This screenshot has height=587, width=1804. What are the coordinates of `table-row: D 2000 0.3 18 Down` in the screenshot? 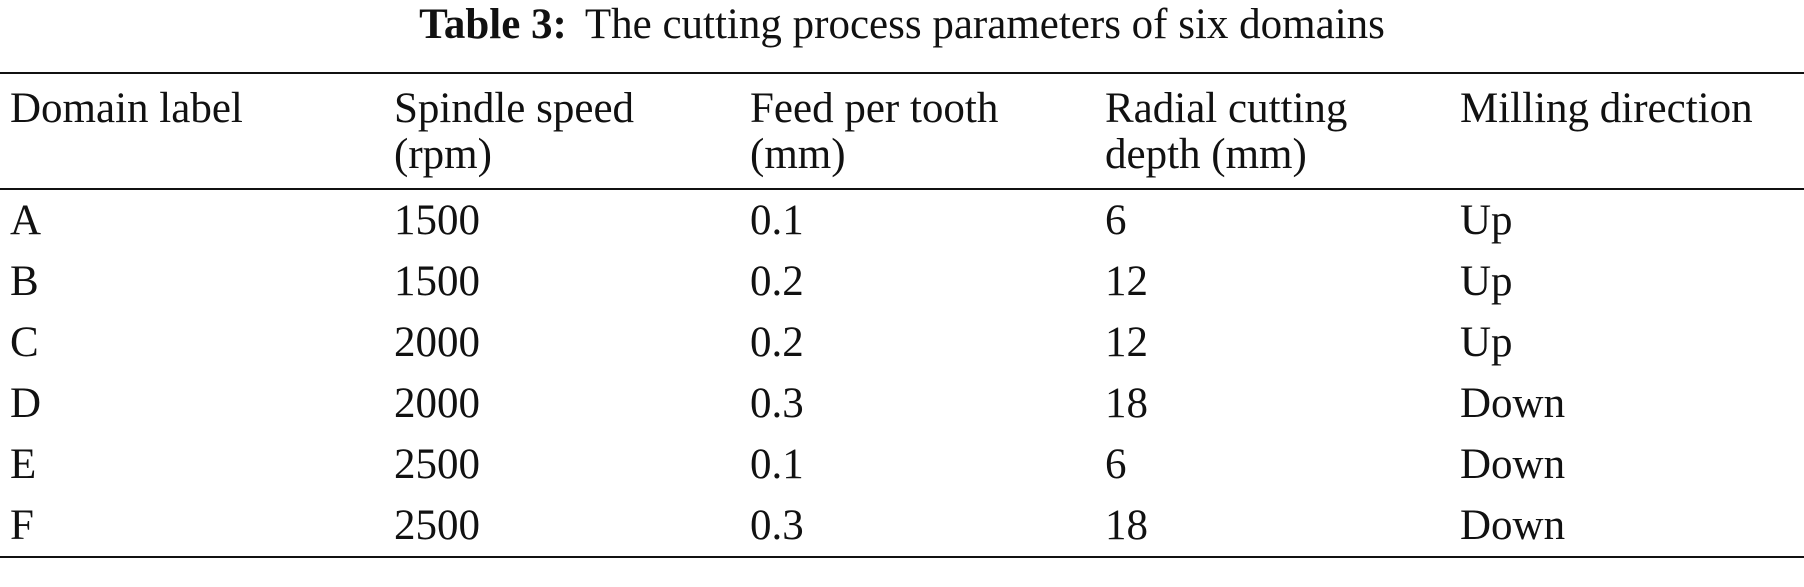 It's located at (902, 403).